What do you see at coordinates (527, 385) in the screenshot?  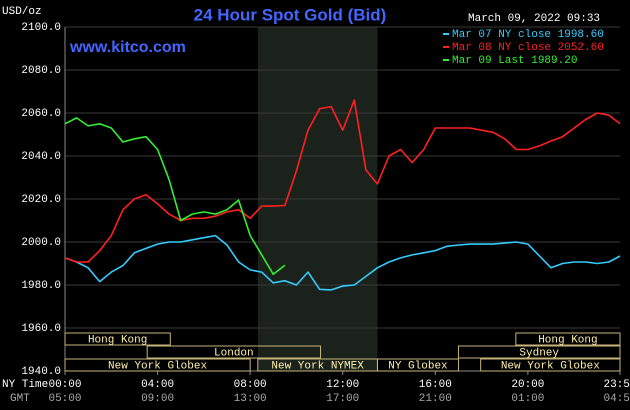 I see `x-tick-label: 20:00` at bounding box center [527, 385].